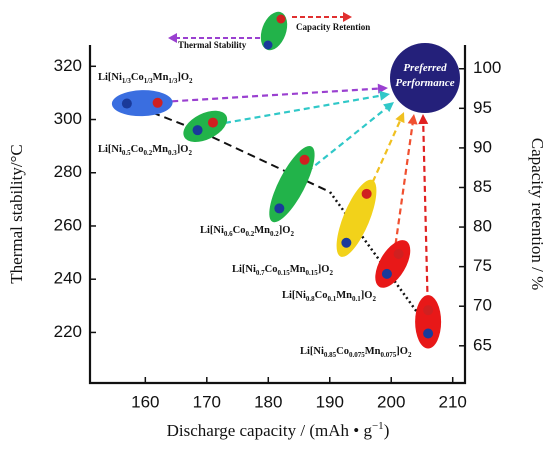  Describe the element at coordinates (378, 426) in the screenshot. I see `x-axis-label-part: −1` at that location.